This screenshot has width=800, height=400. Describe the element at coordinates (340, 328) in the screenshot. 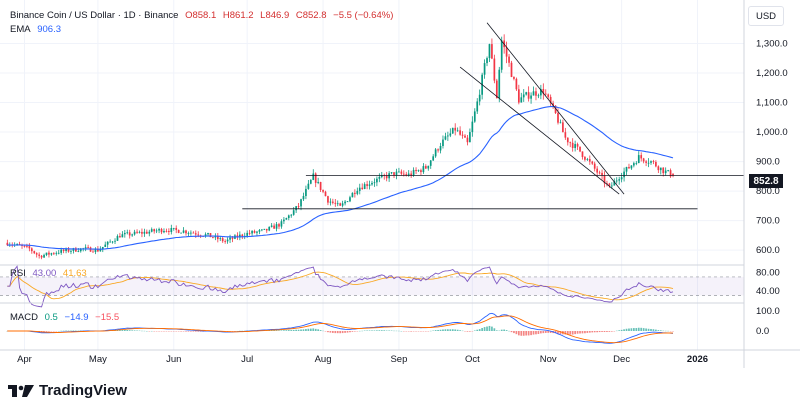

I see `macd-pane` at that location.